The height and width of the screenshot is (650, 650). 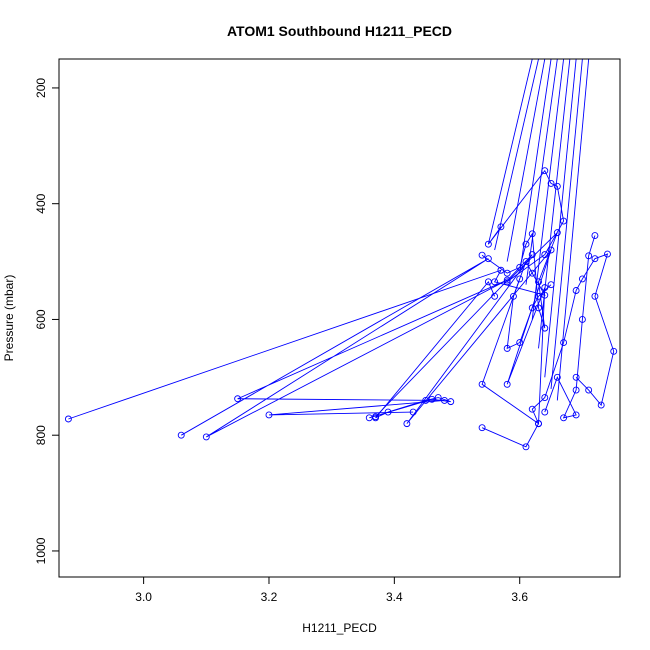 What do you see at coordinates (9, 318) in the screenshot?
I see `y-axis-label: Pressure (mbar)` at bounding box center [9, 318].